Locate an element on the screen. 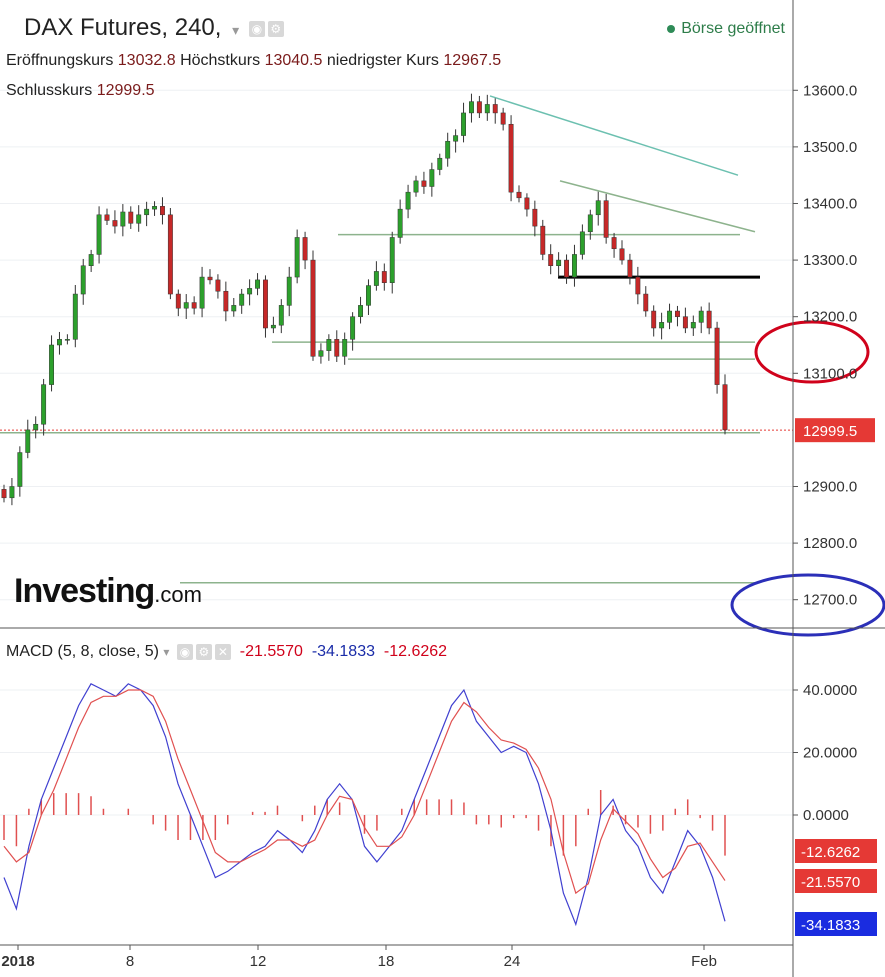  price-tick-label: 12900.0 is located at coordinates (830, 486).